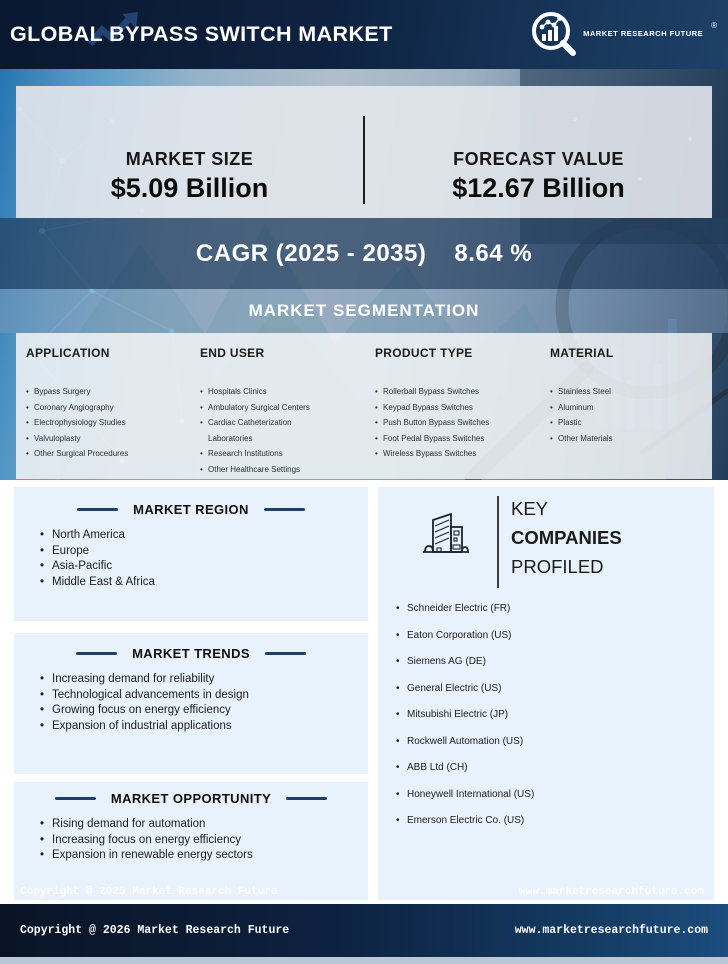  I want to click on market-region-title: MARKET REGION, so click(191, 509).